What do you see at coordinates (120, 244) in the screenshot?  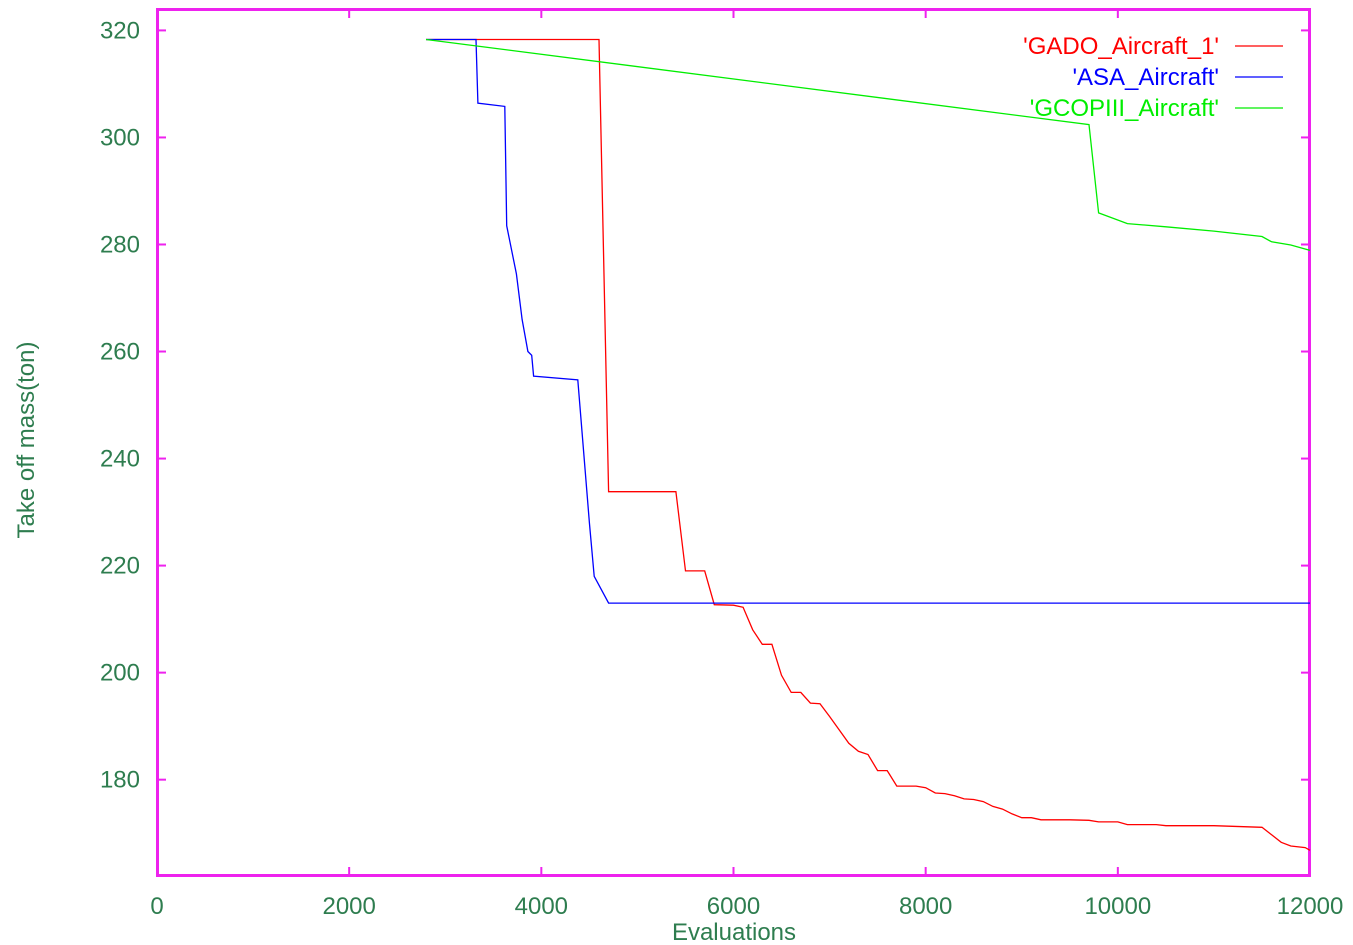 I see `y-tick-label: 280` at bounding box center [120, 244].